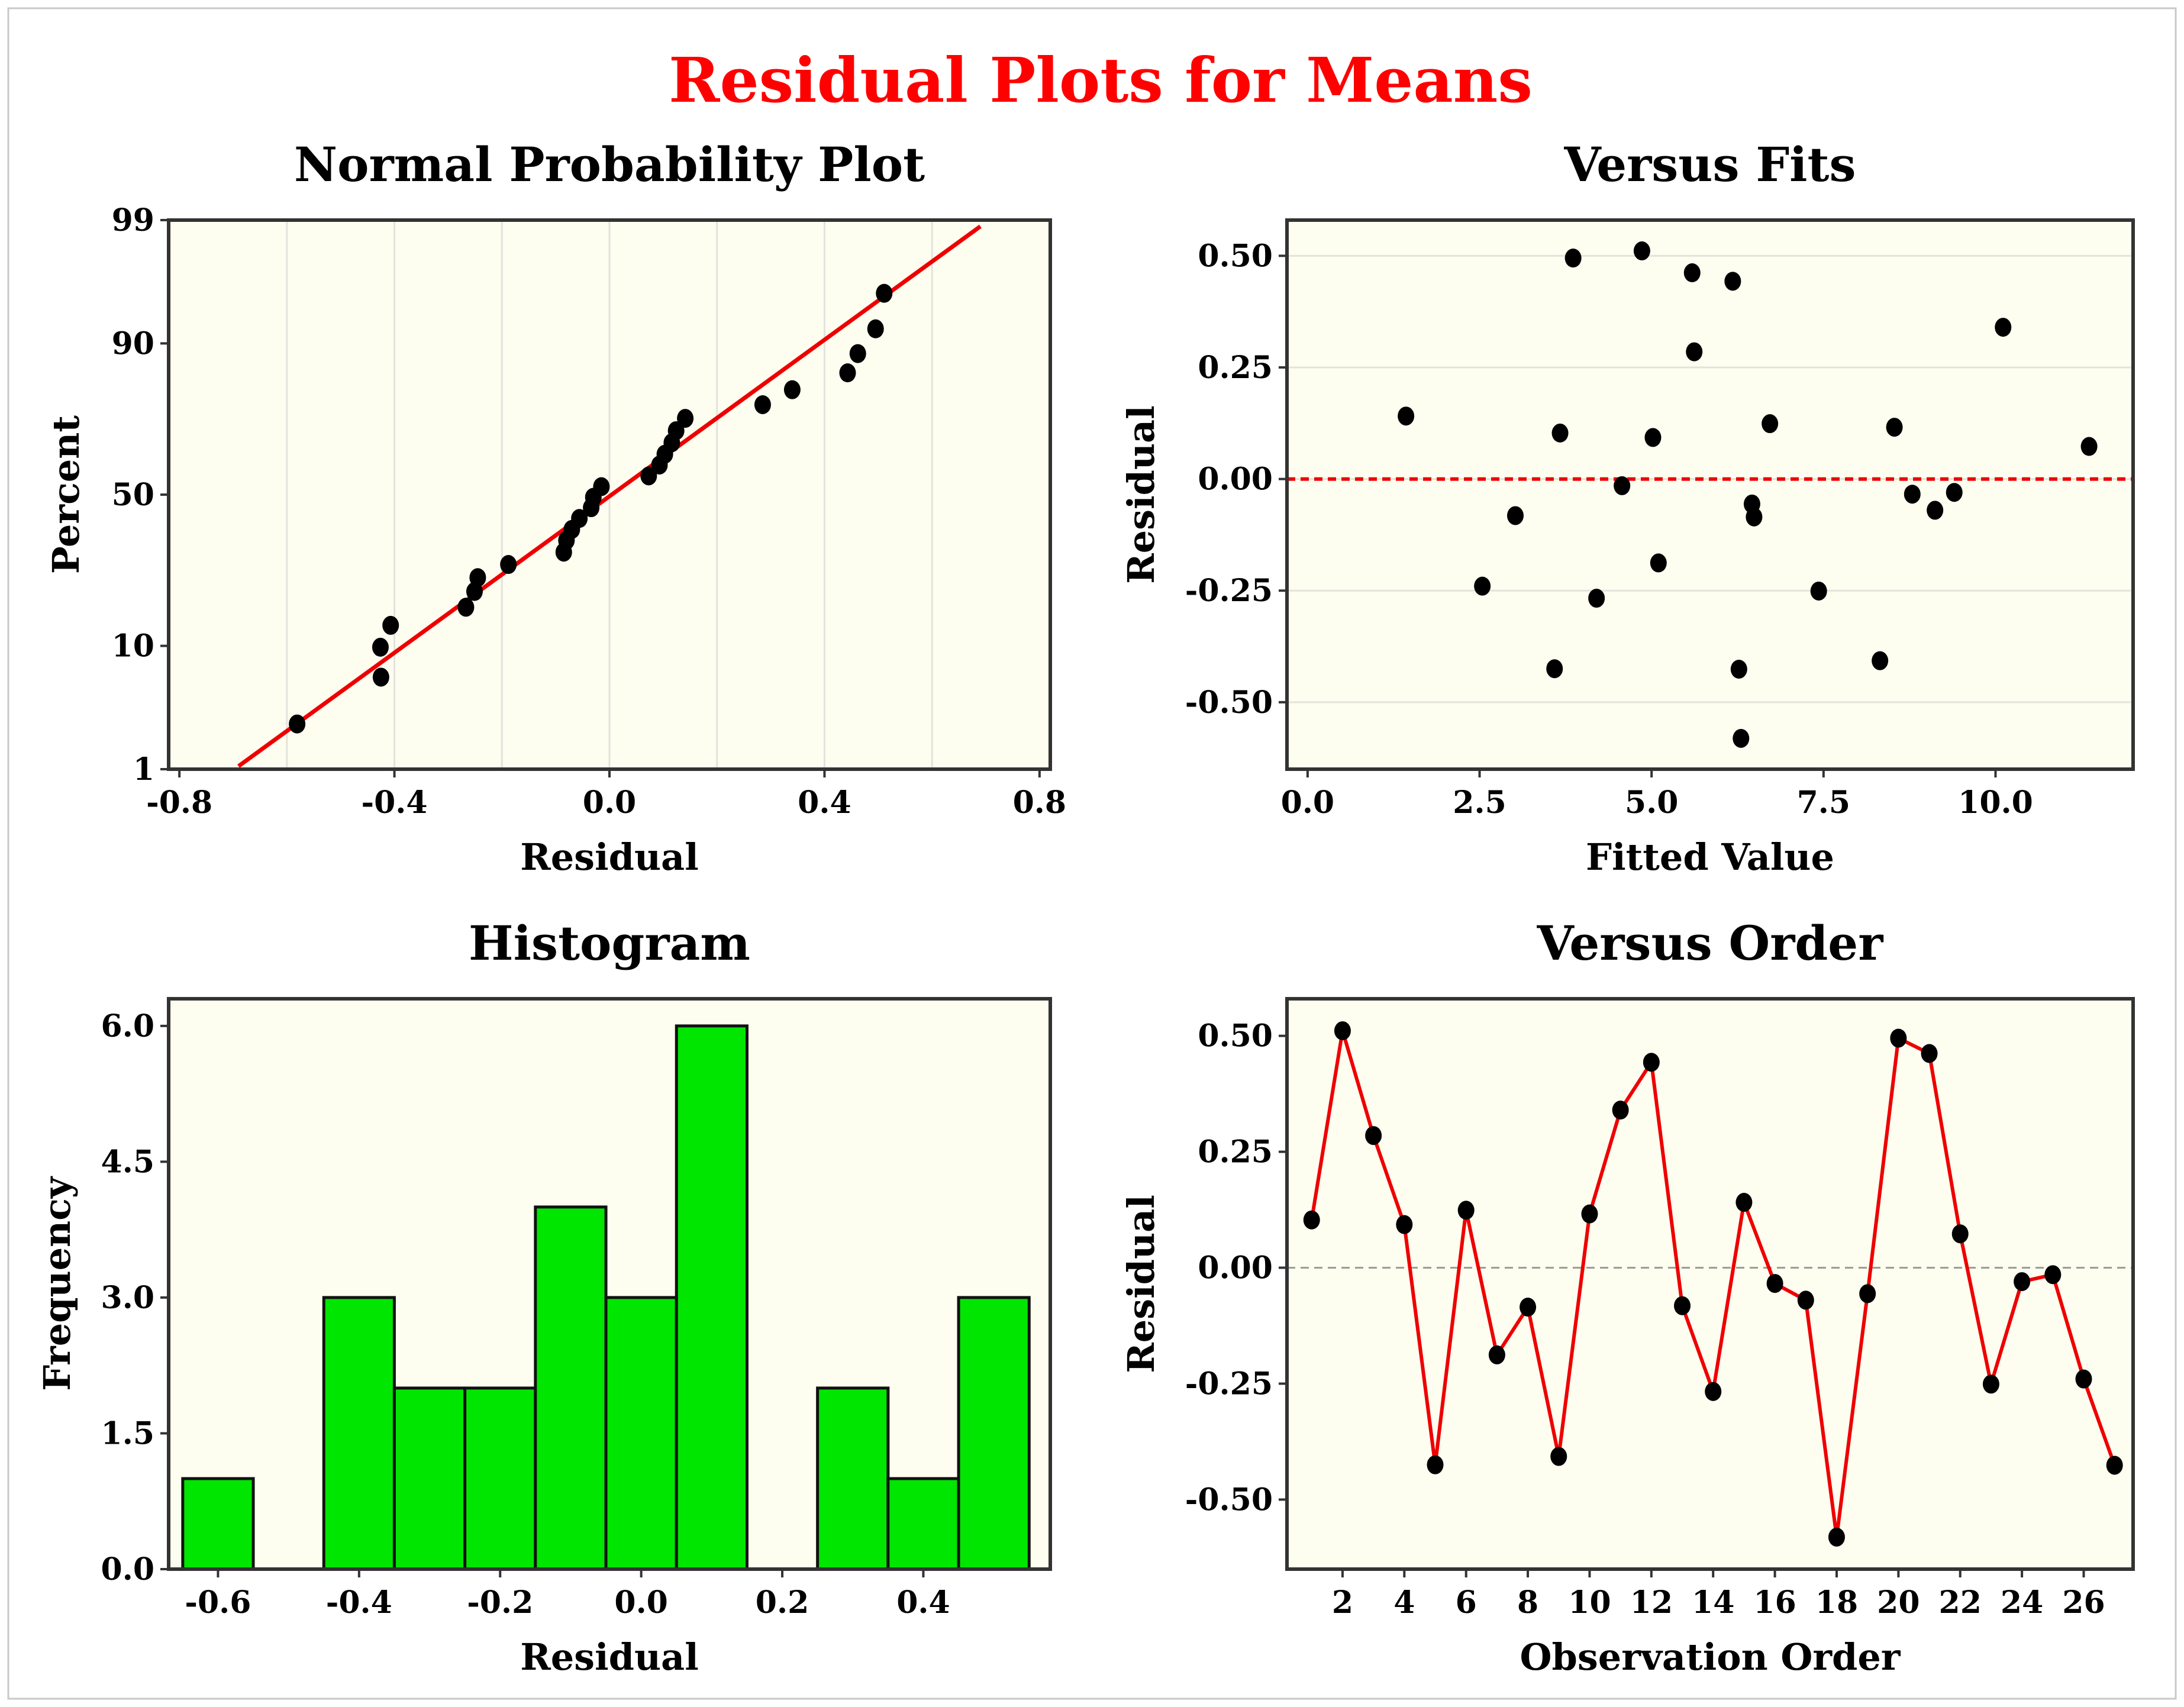 The width and height of the screenshot is (2184, 1707). What do you see at coordinates (179, 803) in the screenshot?
I see `x-tick-label: -0.8` at bounding box center [179, 803].